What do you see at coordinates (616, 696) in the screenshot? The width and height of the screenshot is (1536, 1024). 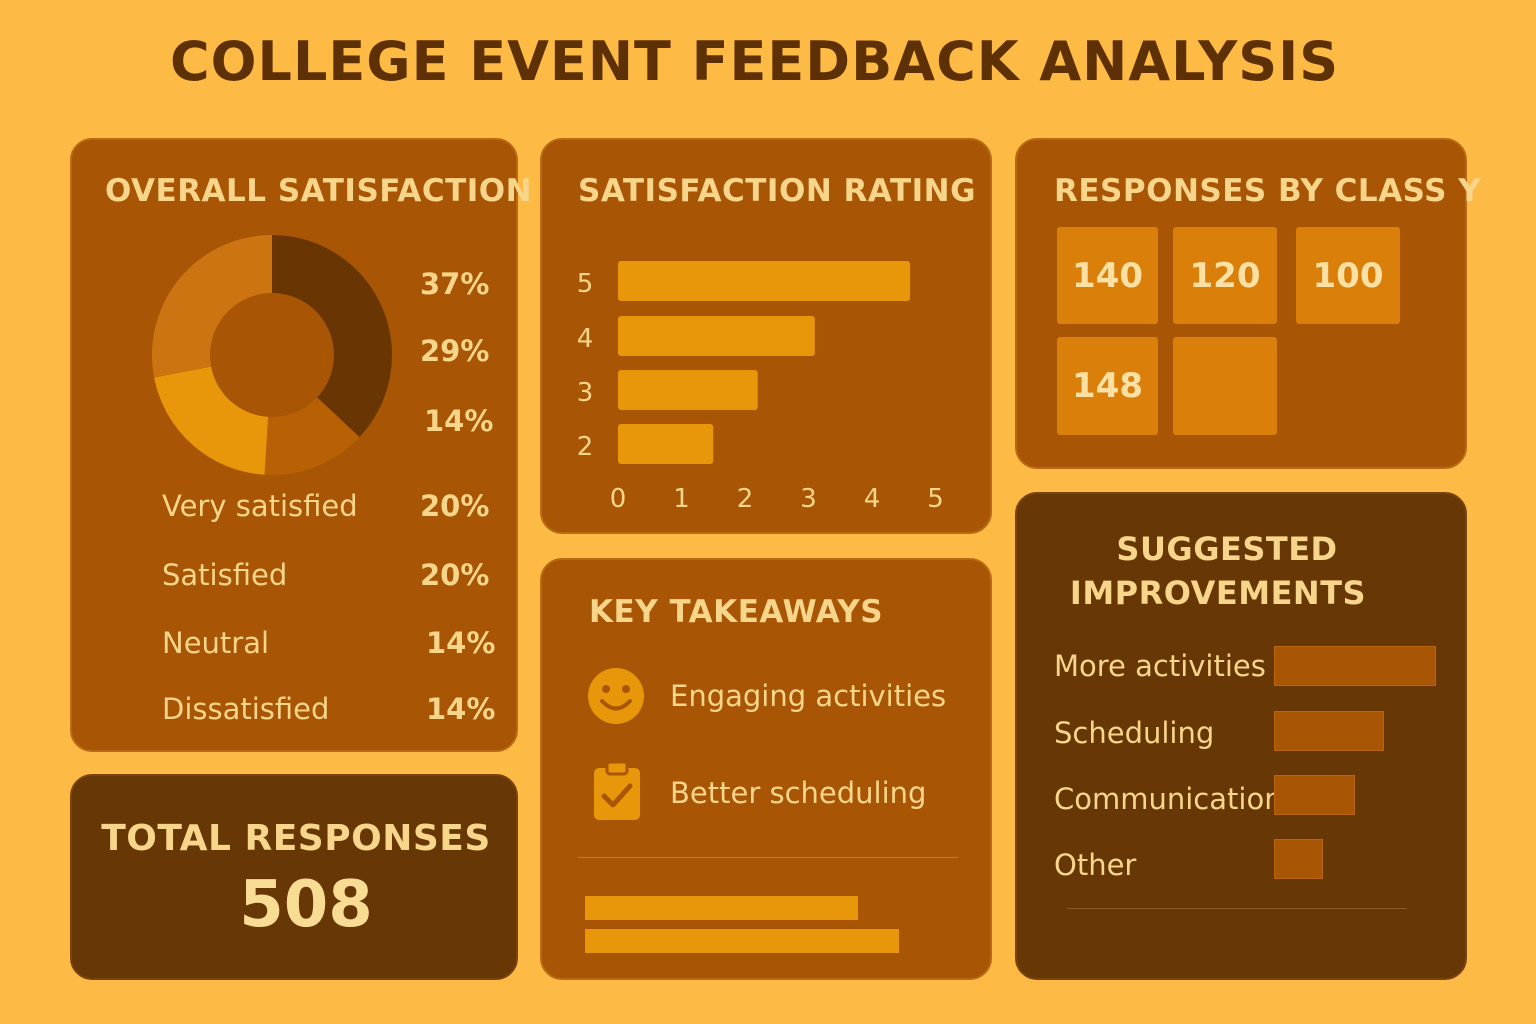 I see `smiley-icon` at bounding box center [616, 696].